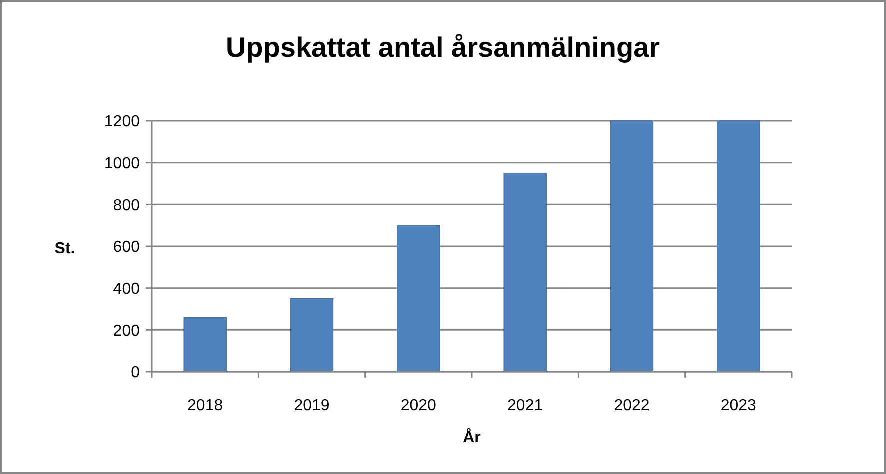 The height and width of the screenshot is (474, 886). I want to click on y-tick-label: 200, so click(126, 331).